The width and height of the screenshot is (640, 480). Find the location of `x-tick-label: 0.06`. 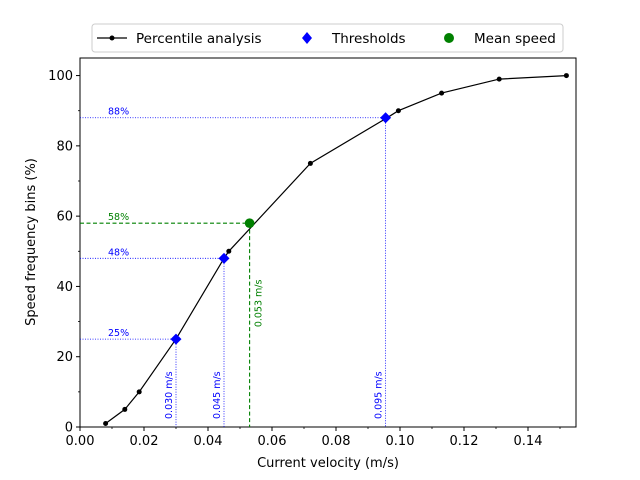

x-tick-label: 0.06 is located at coordinates (272, 441).